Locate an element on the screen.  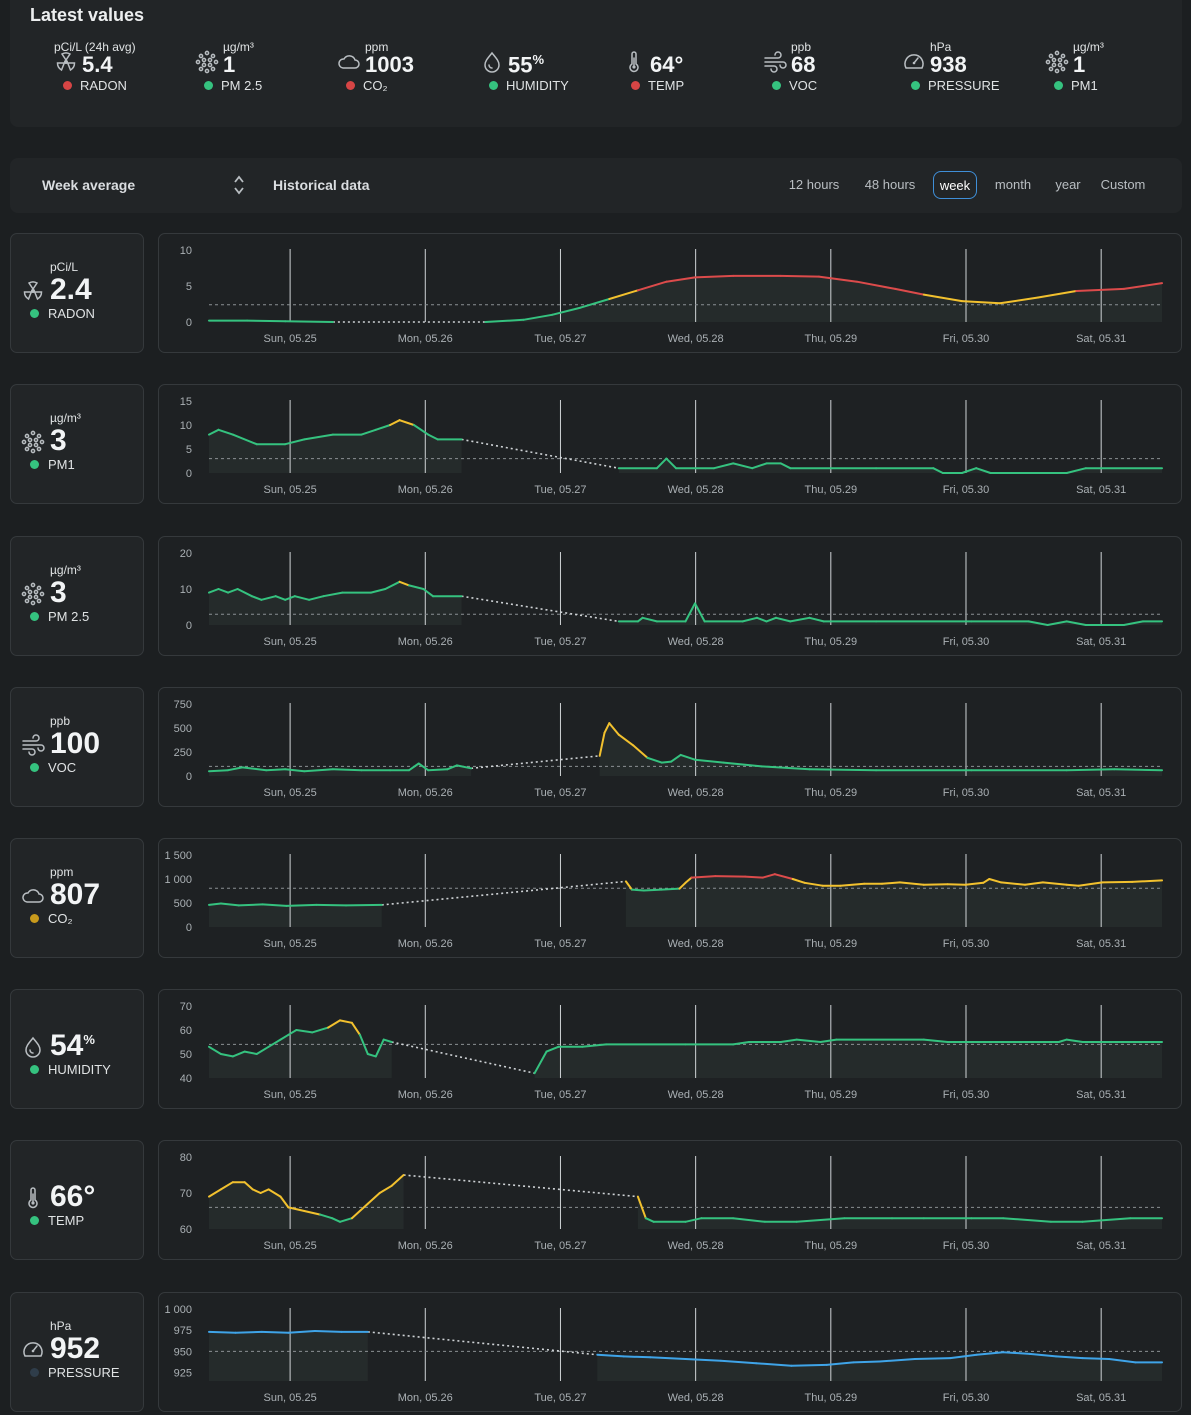
range-12-hours: 12 hours is located at coordinates (814, 184).